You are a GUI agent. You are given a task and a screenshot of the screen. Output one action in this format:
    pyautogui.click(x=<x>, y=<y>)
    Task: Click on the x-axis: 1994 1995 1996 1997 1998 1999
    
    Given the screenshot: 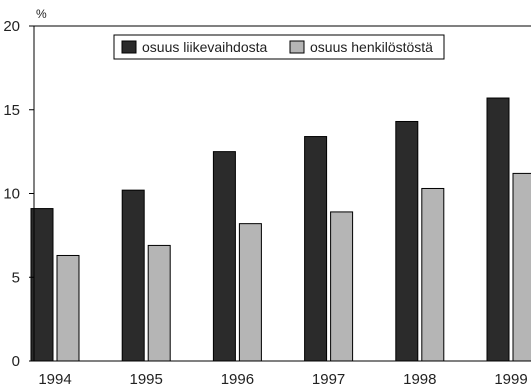 What is the action you would take?
    pyautogui.click(x=282, y=374)
    